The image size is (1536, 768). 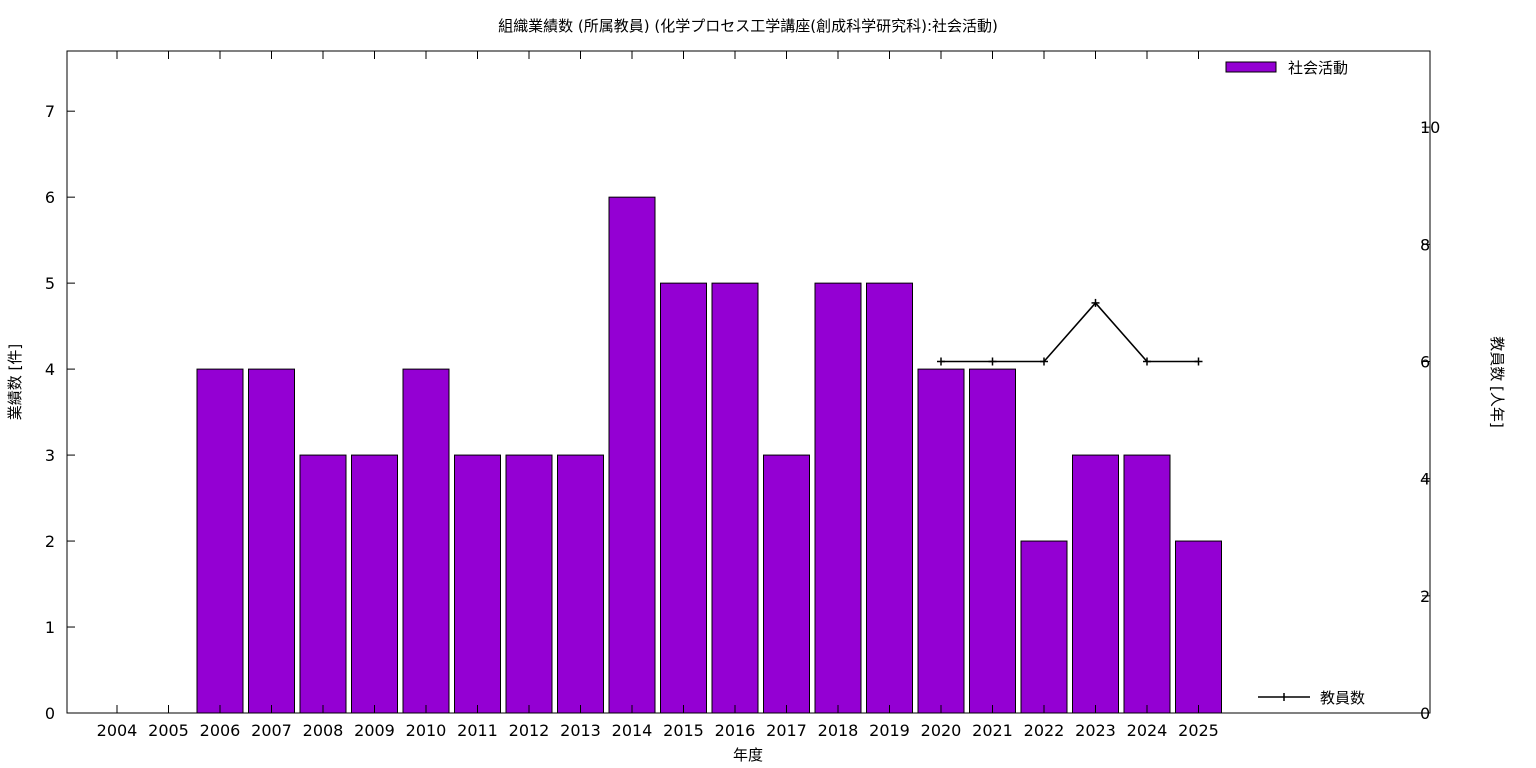 I want to click on y-tick-label: 4, so click(x=50, y=369).